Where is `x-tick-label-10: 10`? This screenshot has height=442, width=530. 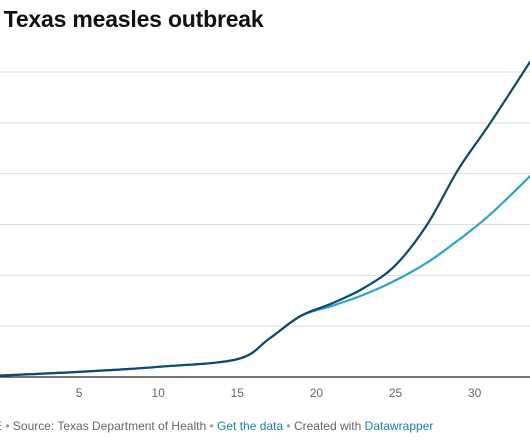 x-tick-label-10: 10 is located at coordinates (159, 393).